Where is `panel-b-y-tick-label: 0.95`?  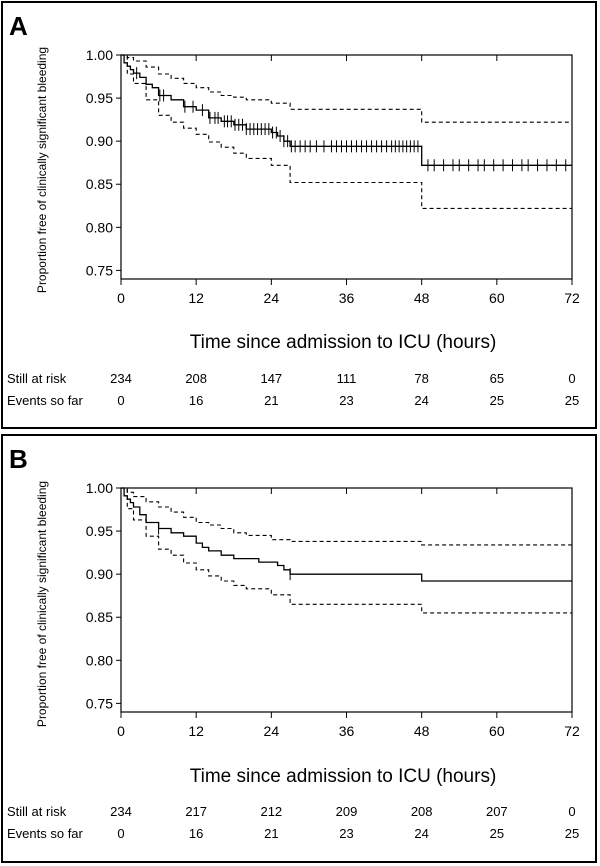
panel-b-y-tick-label: 0.95 is located at coordinates (99, 531).